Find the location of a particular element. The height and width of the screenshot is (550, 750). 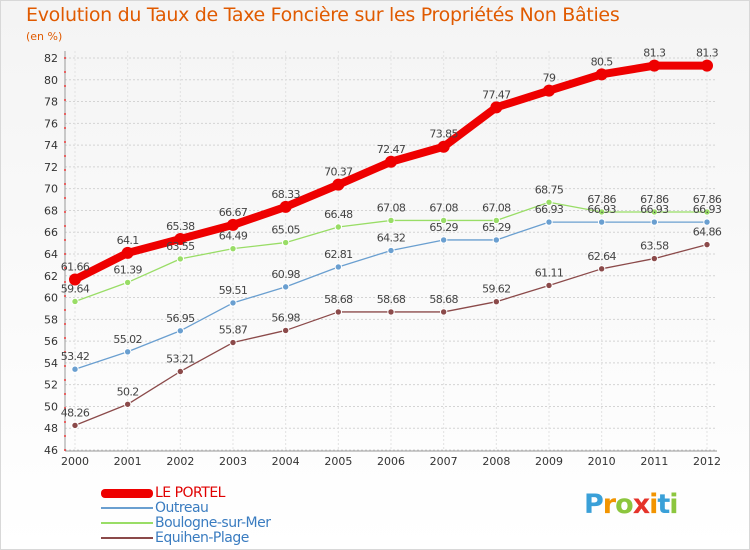

logo-letter: t is located at coordinates (663, 504).